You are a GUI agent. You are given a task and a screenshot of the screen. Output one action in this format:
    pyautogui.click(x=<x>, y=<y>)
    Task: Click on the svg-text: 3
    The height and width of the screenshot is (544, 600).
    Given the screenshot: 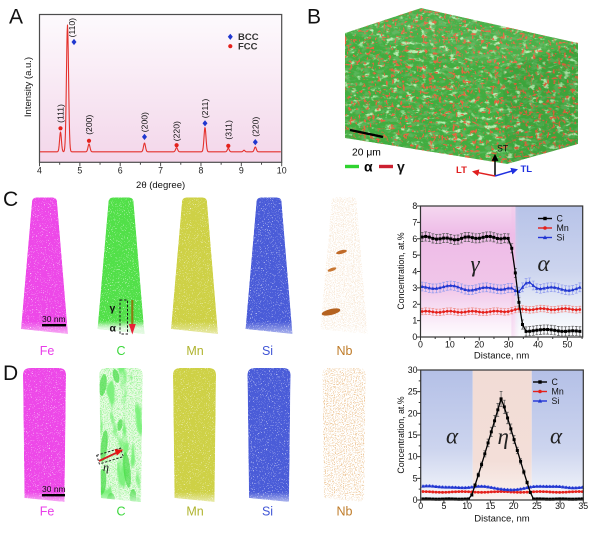 What is the action you would take?
    pyautogui.click(x=414, y=288)
    